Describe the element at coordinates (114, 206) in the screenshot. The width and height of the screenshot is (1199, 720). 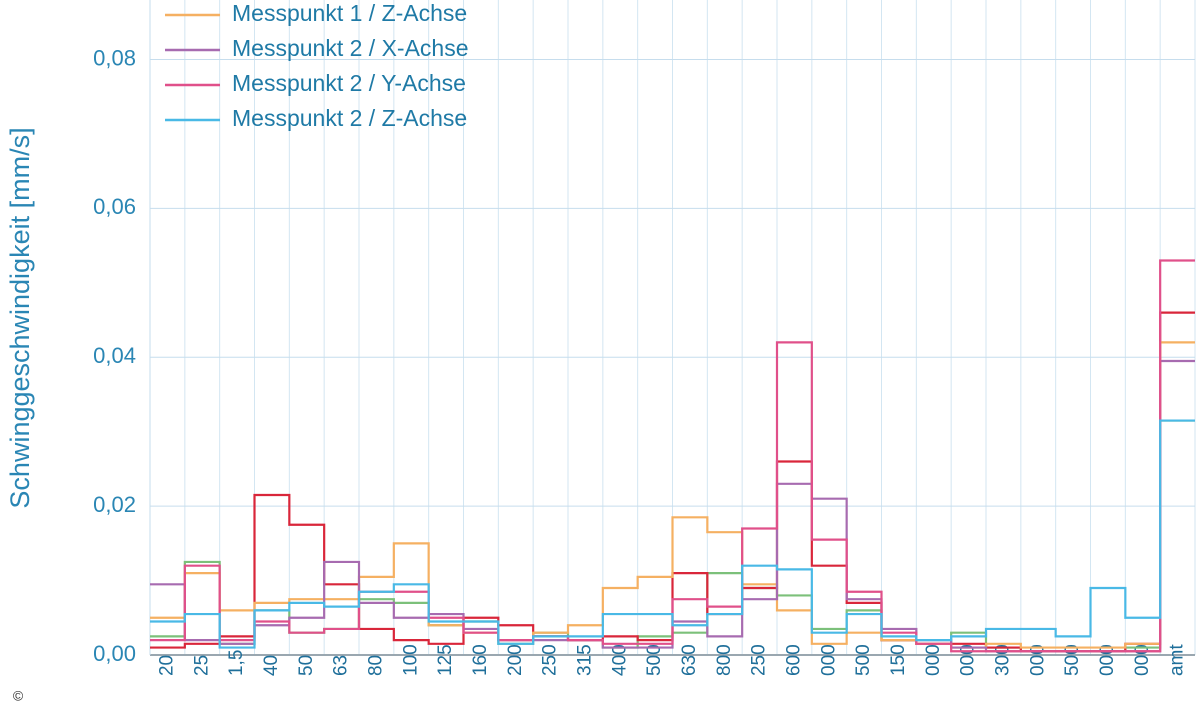
I see `y-tick-label: 0,06` at that location.